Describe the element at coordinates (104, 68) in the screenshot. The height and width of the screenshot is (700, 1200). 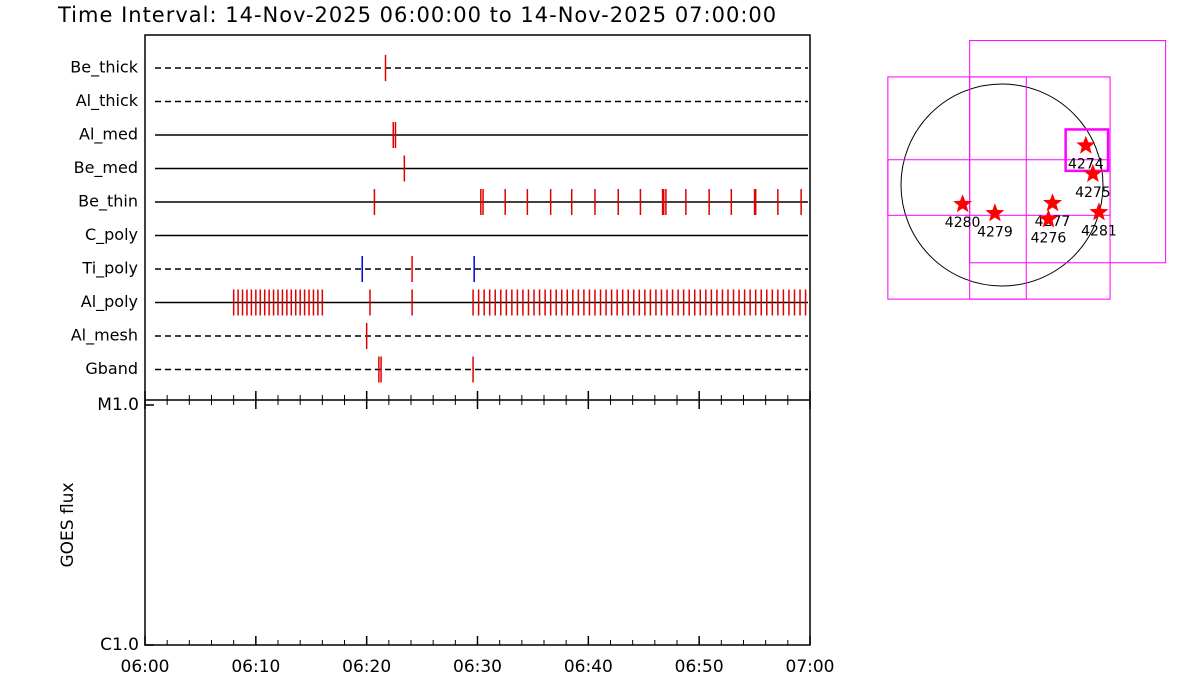
I see `row-label: Be_thick` at that location.